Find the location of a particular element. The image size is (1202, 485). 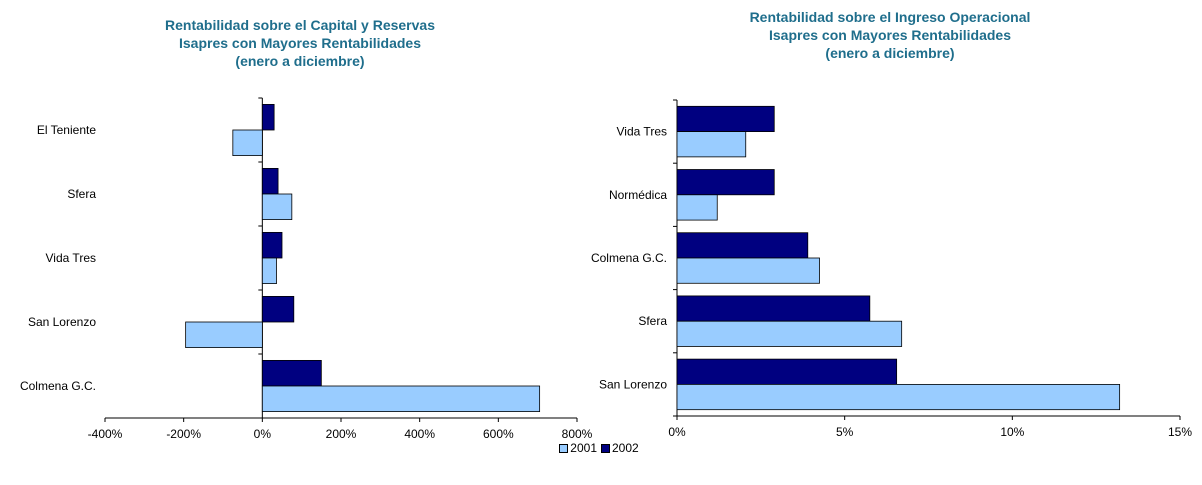

x-tick-label: 600% is located at coordinates (498, 433).